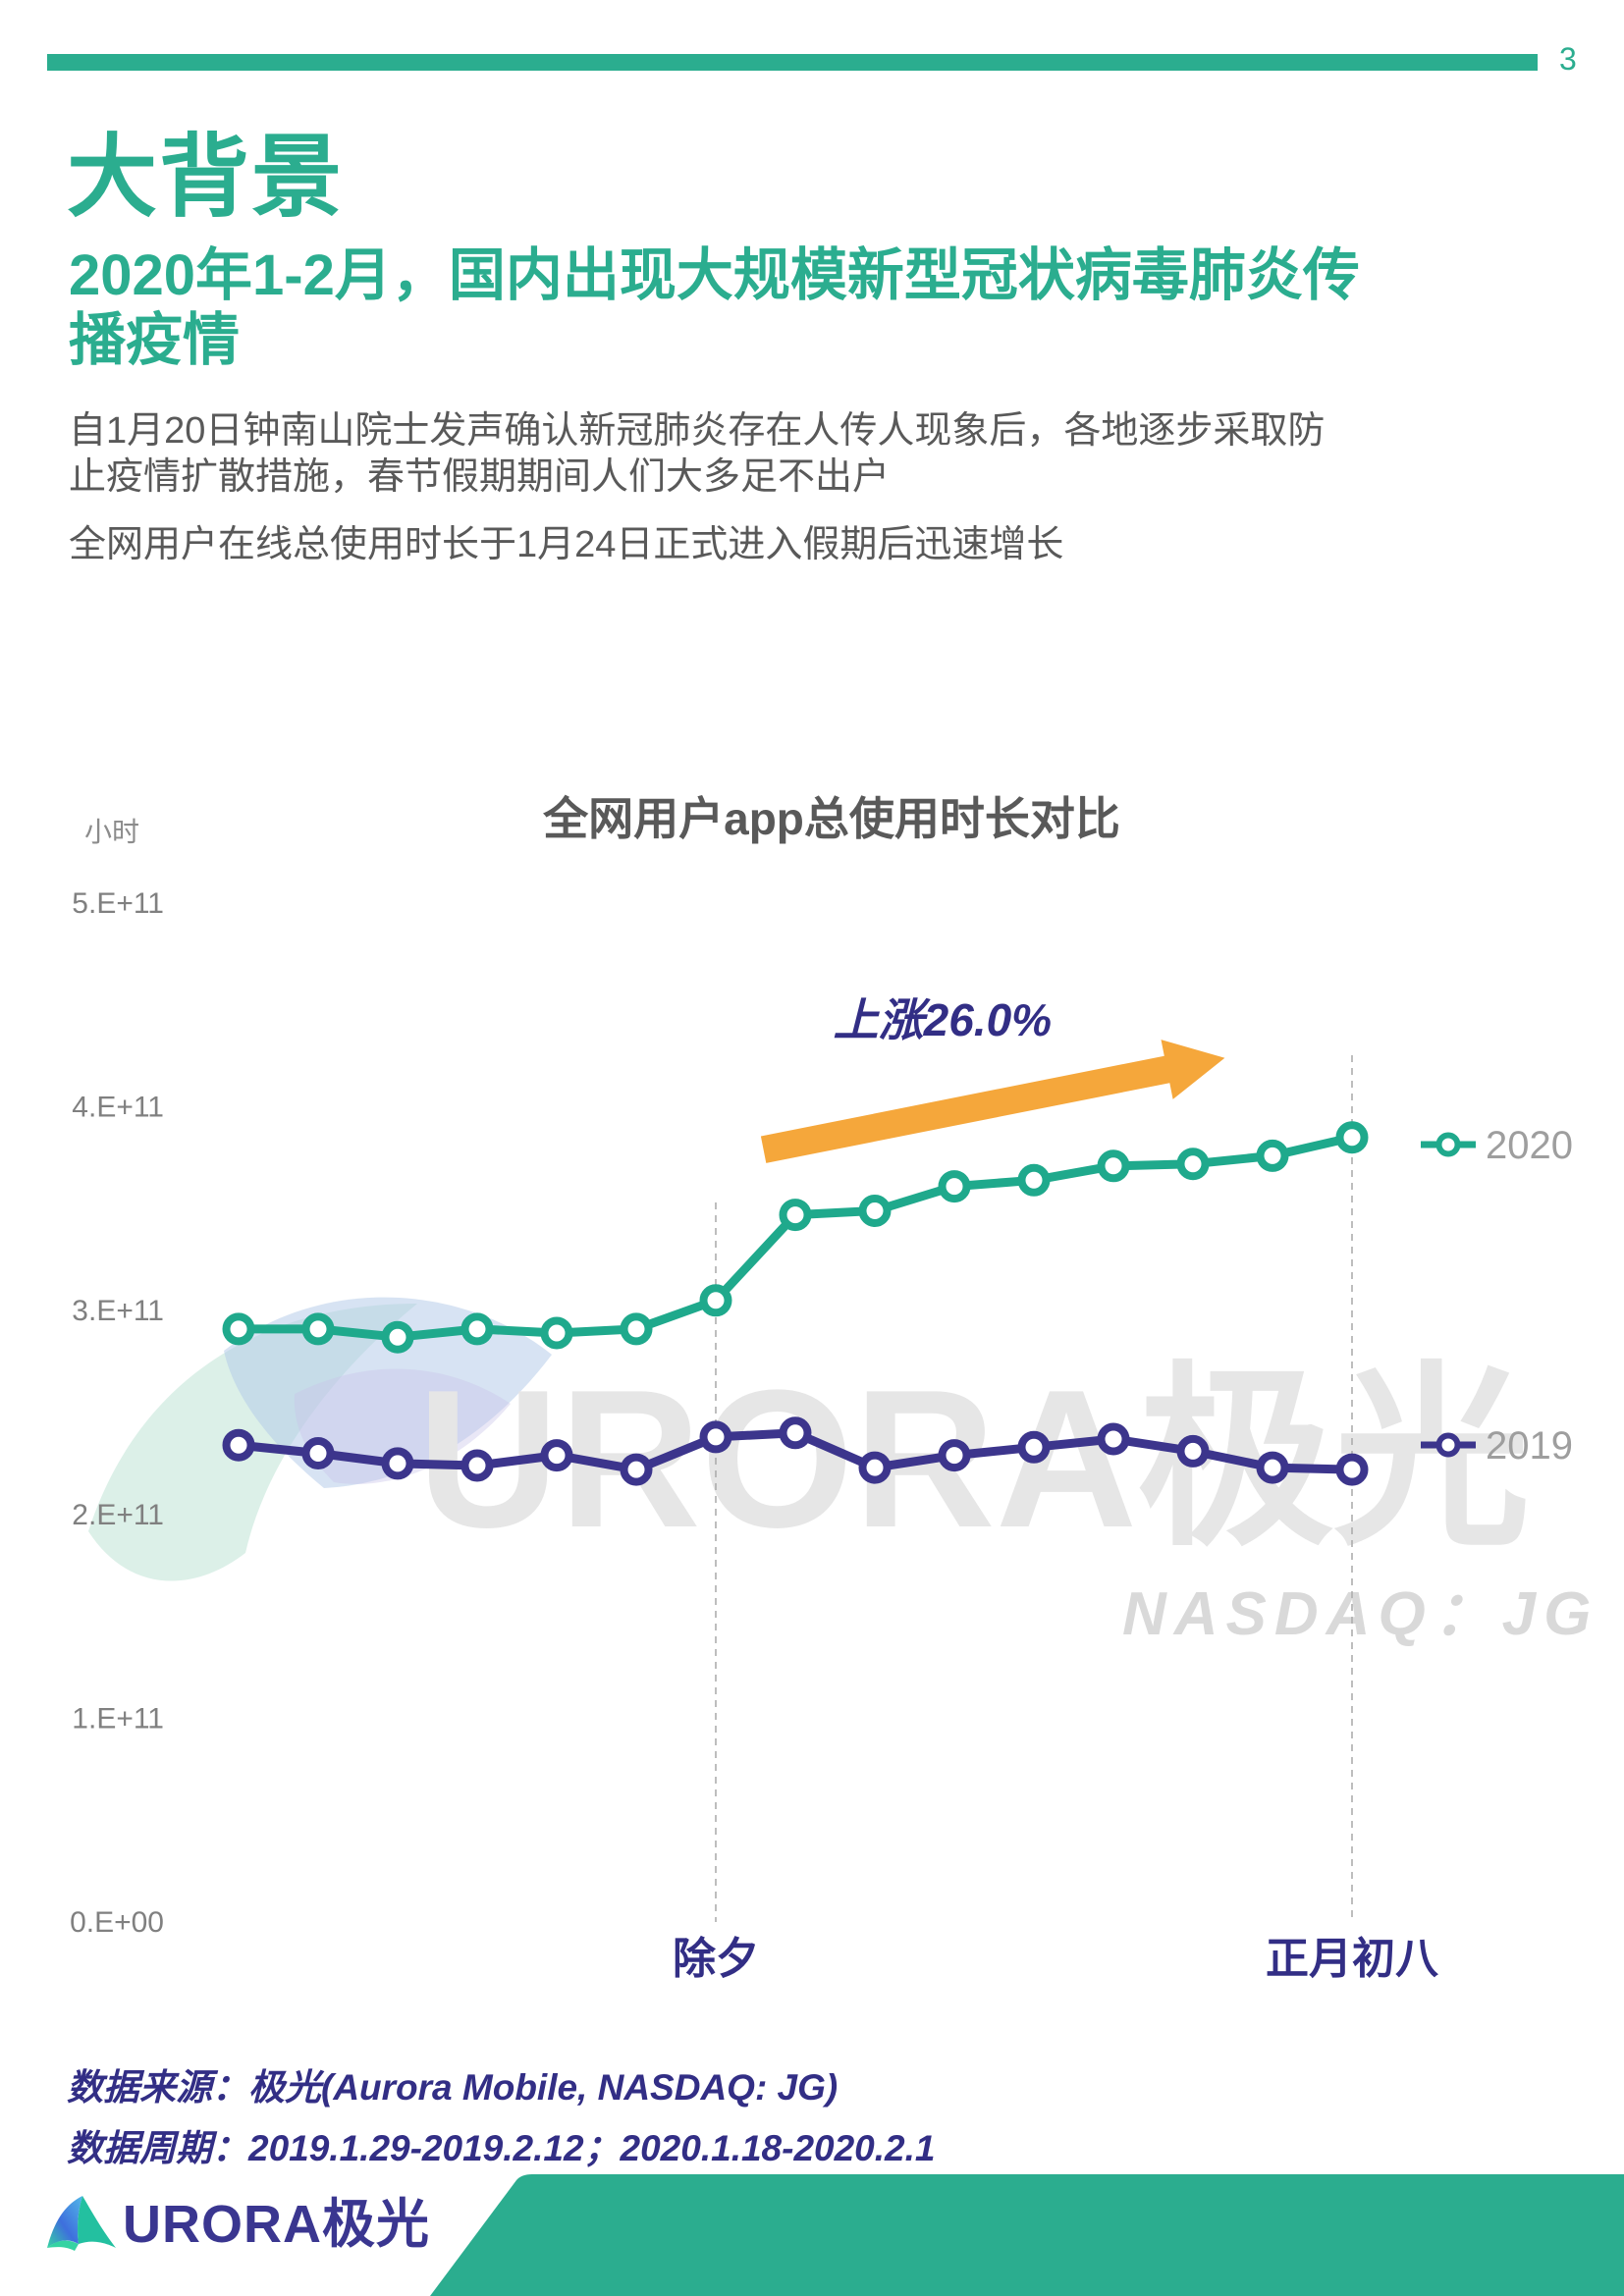 The image size is (1624, 2296). Describe the element at coordinates (1027, 2235) in the screenshot. I see `footer-accent-shape` at that location.